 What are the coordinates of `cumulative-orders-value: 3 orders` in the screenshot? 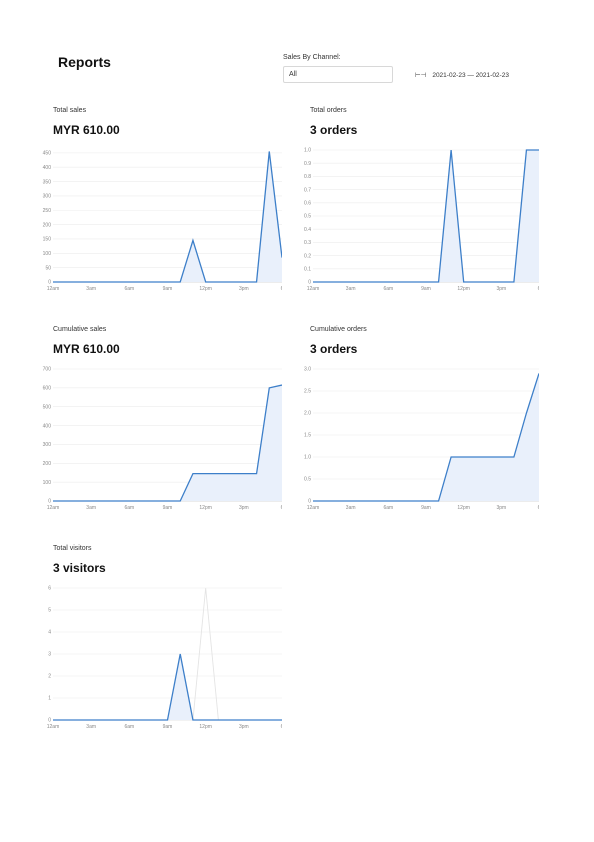 It's located at (334, 349).